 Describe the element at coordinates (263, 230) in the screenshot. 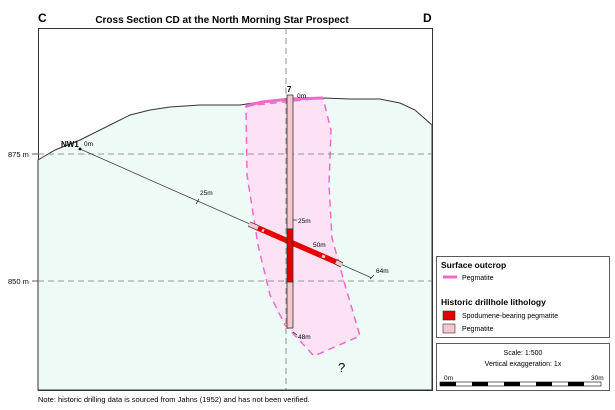

I see `nw1-mid-inner-a` at that location.